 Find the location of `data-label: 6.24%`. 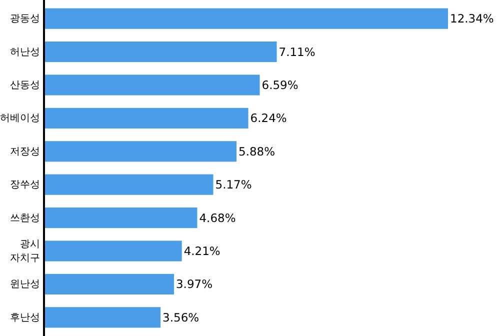

data-label: 6.24% is located at coordinates (268, 118).